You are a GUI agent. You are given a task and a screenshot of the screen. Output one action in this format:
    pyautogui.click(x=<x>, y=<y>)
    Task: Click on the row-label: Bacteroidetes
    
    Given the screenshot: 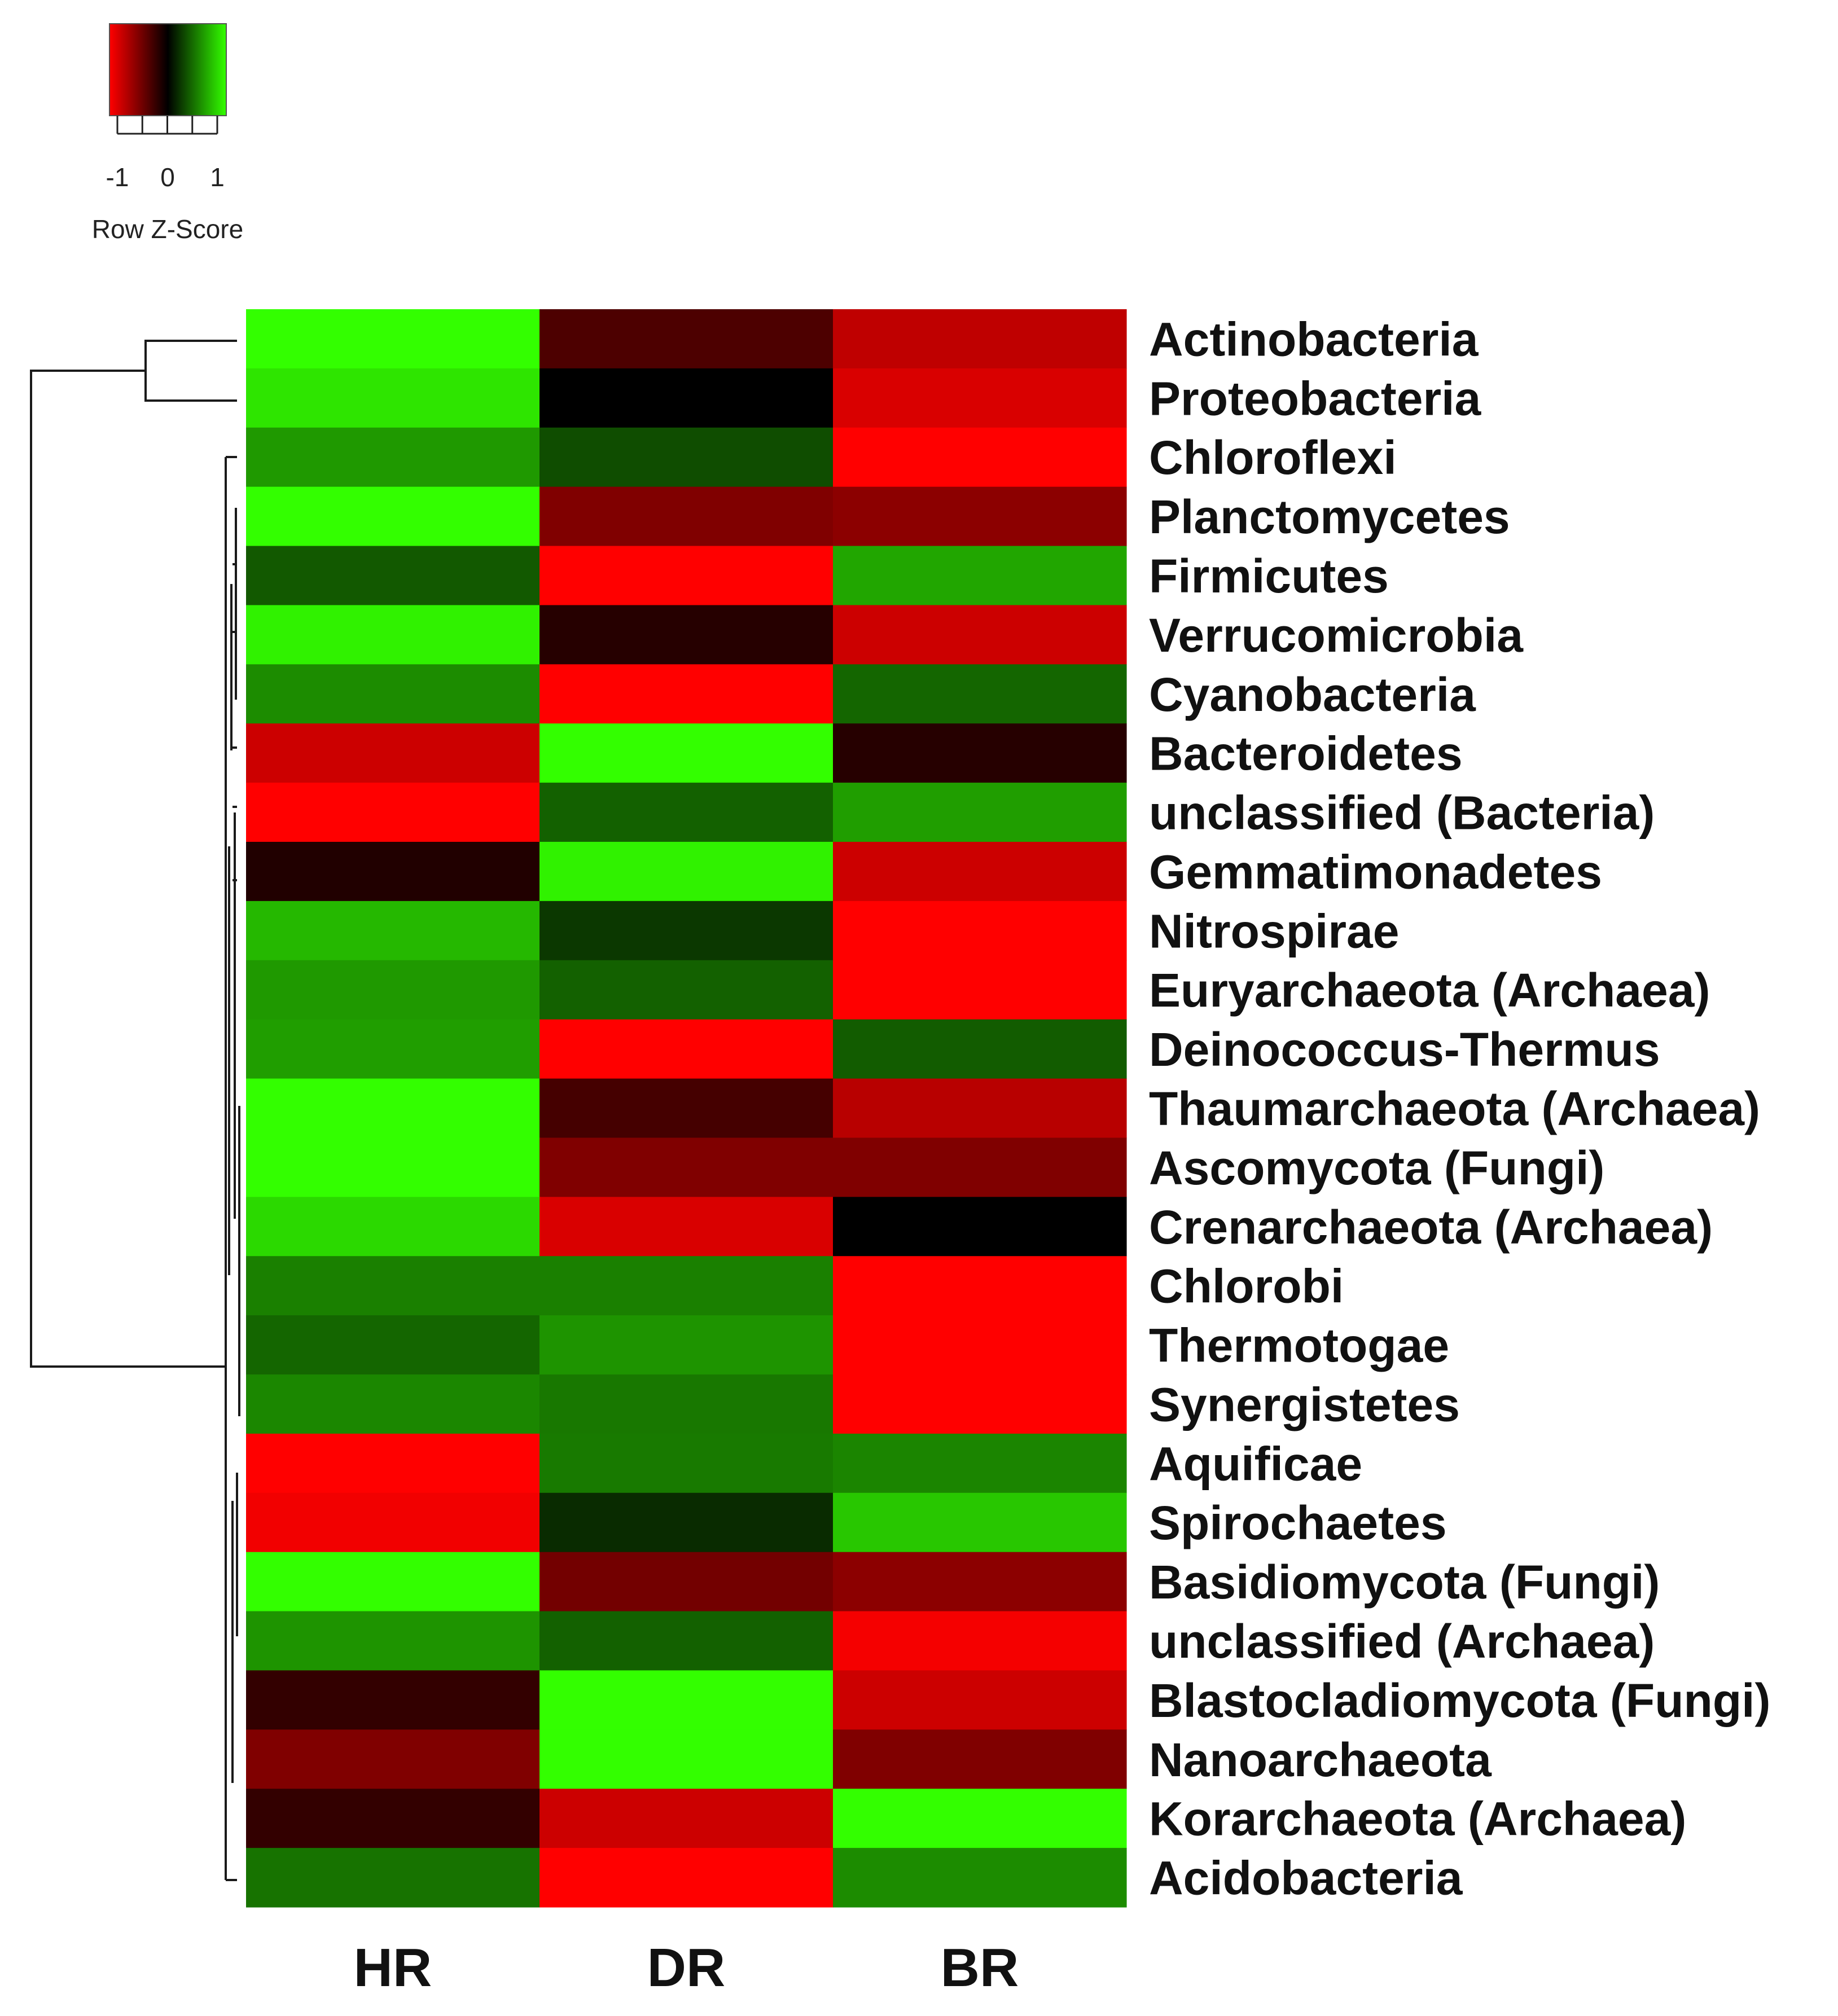 What is the action you would take?
    pyautogui.click(x=1306, y=754)
    